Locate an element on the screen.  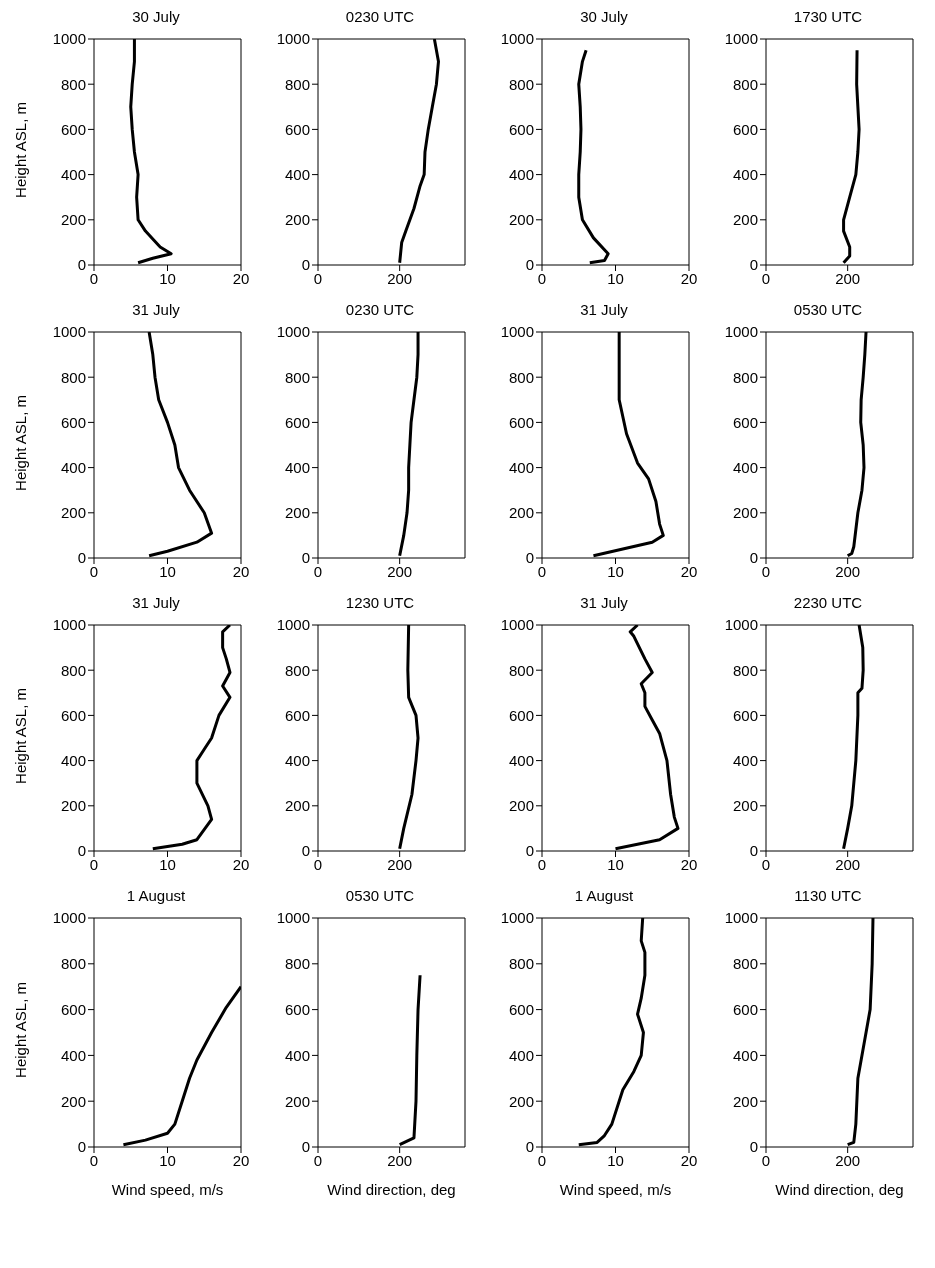
chart-title: 0530 UTC is located at coordinates (828, 310).